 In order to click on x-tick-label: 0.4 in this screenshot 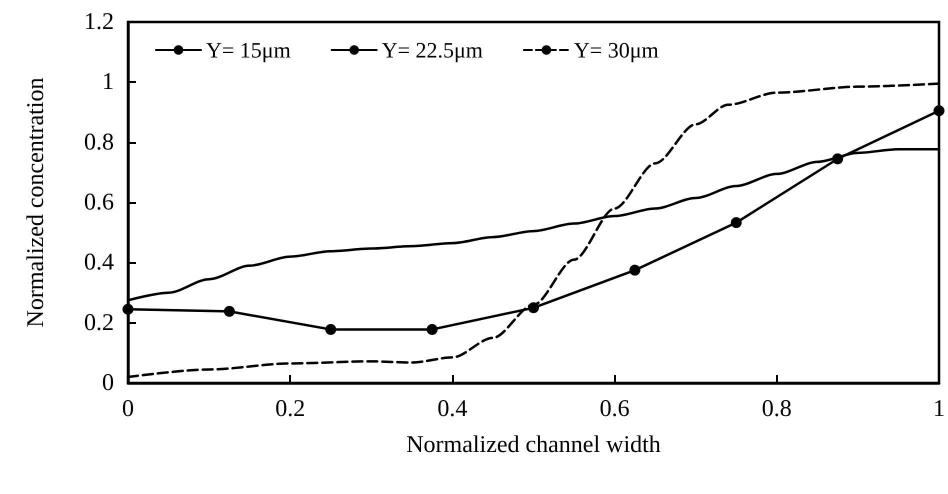, I will do `click(452, 409)`.